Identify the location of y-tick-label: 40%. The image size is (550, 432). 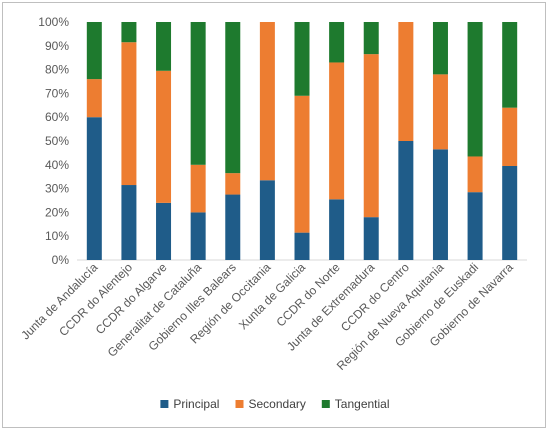
(57, 165).